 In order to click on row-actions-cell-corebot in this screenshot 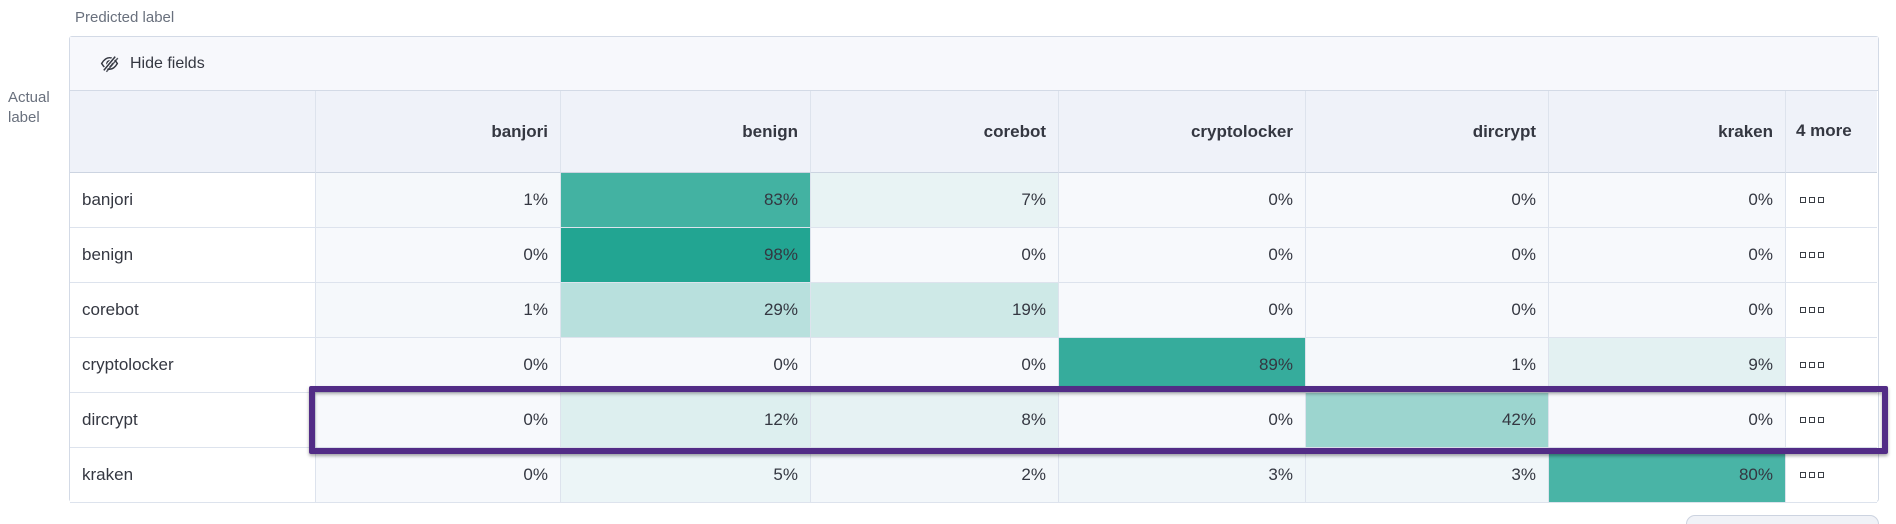, I will do `click(1831, 310)`.